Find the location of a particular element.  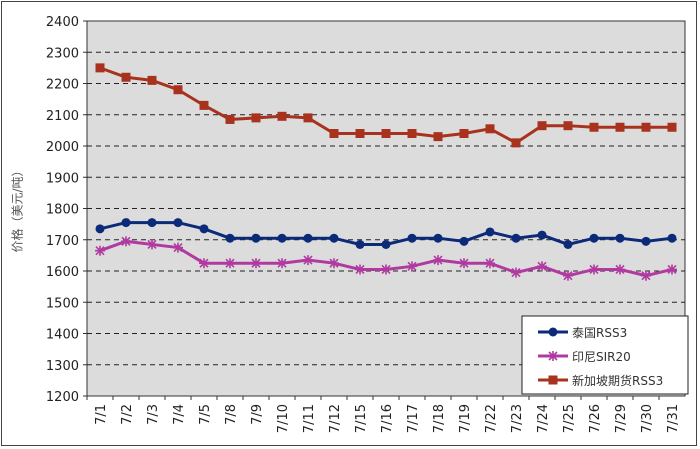

x-tick-label: 7/23 is located at coordinates (517, 418).